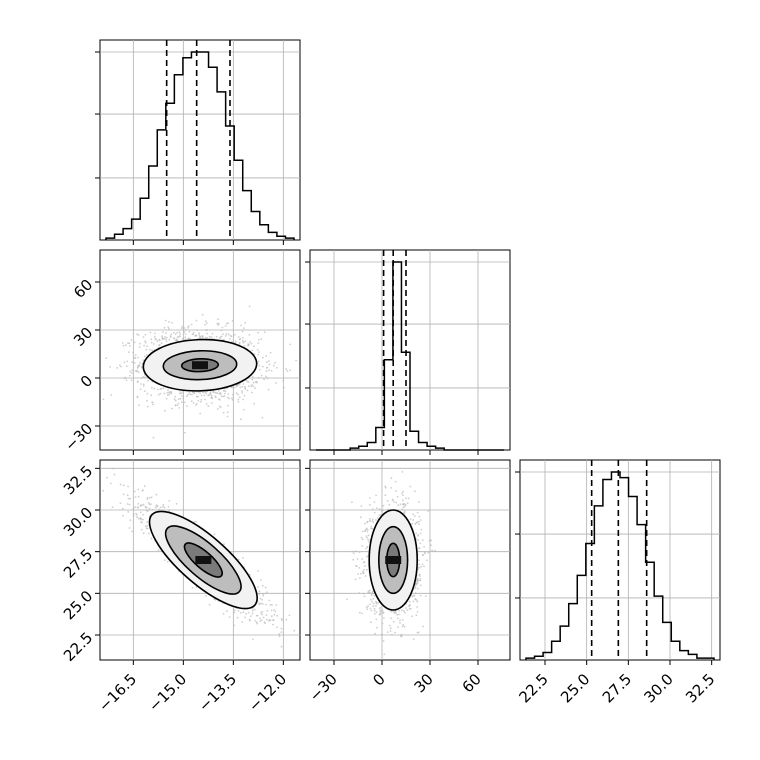 The height and width of the screenshot is (760, 760). Describe the element at coordinates (203, 560) in the screenshot. I see `density-peak` at that location.